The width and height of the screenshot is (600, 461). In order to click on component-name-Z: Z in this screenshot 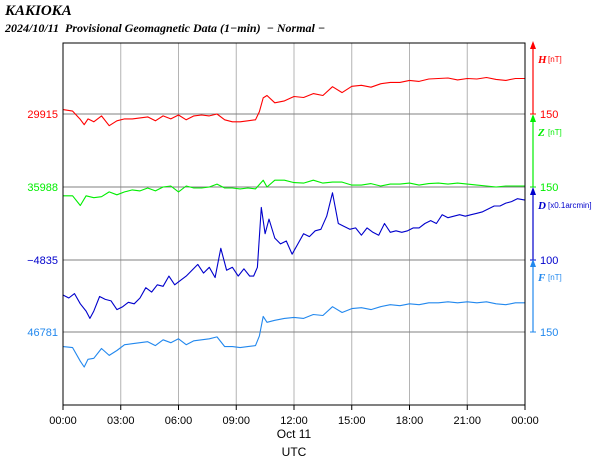, I will do `click(541, 133)`.